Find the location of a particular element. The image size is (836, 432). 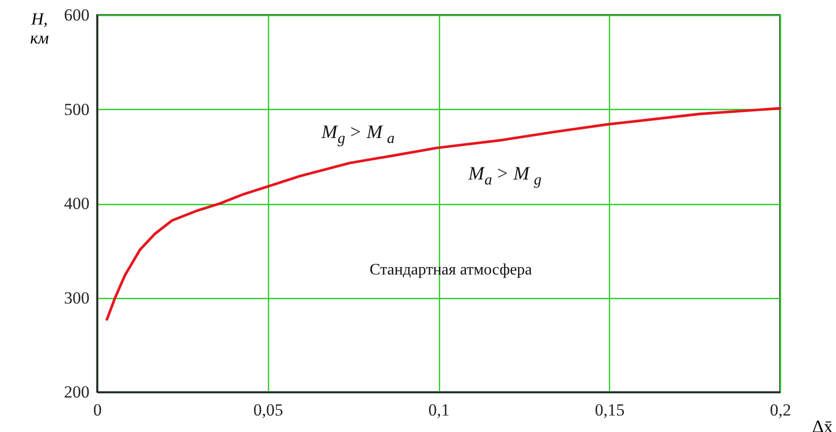

y-tick-label: 300 is located at coordinates (77, 298).